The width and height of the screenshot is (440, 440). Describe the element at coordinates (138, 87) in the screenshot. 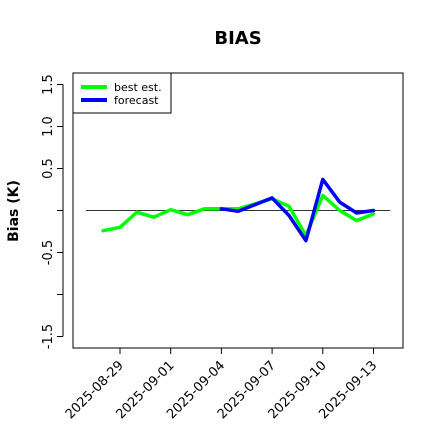

I see `legend-label: best est.` at that location.